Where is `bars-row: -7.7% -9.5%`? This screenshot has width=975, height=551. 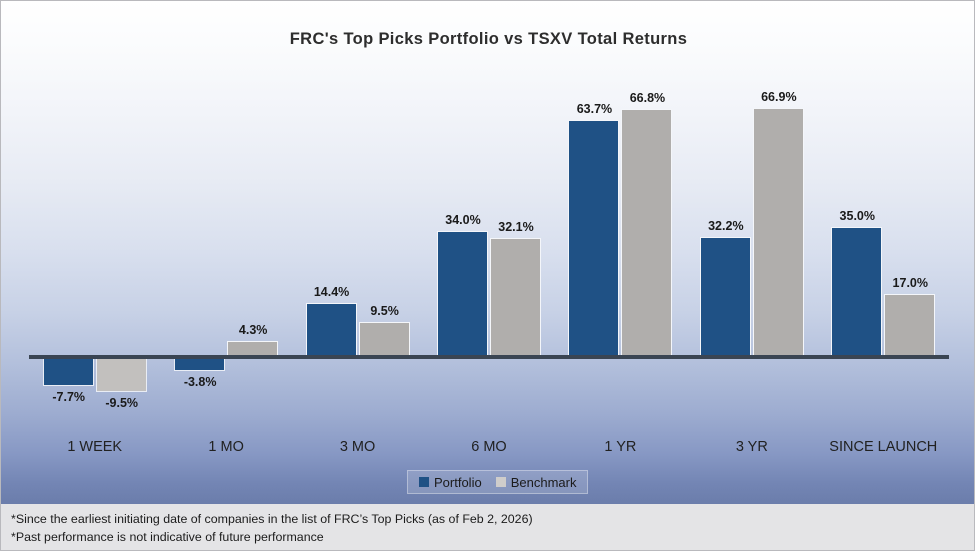
bars-row: -7.7% -9.5% is located at coordinates (95, 235).